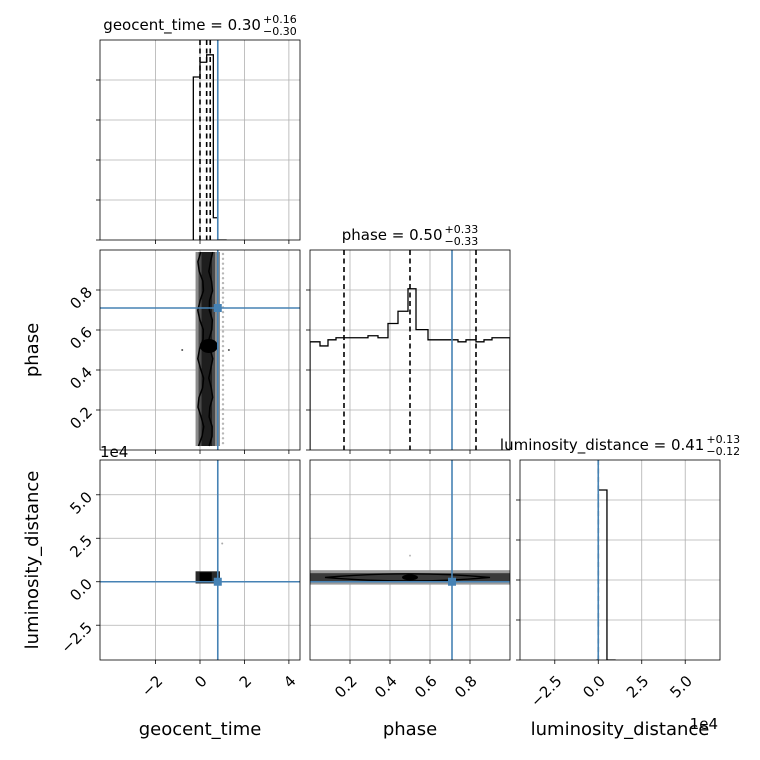  I want to click on pair-panel-phase-luminosity_distance, so click(410, 561).